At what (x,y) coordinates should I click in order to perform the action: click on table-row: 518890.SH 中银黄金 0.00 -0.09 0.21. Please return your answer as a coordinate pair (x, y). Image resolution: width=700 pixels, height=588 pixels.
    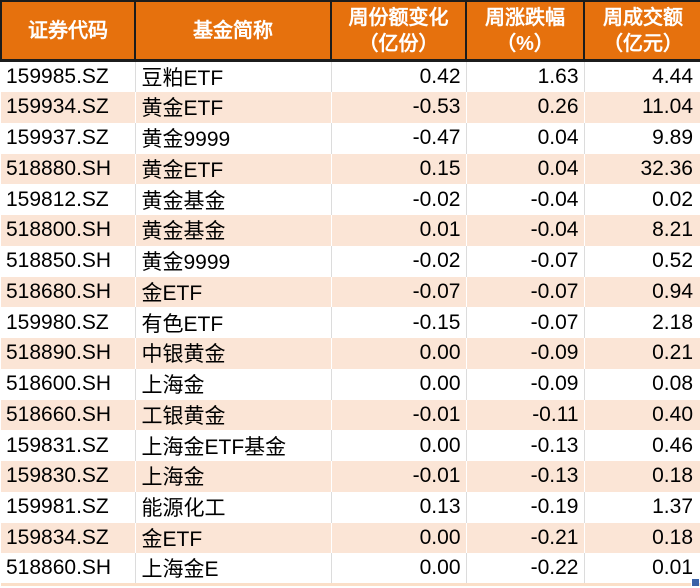
    Looking at the image, I should click on (350, 353).